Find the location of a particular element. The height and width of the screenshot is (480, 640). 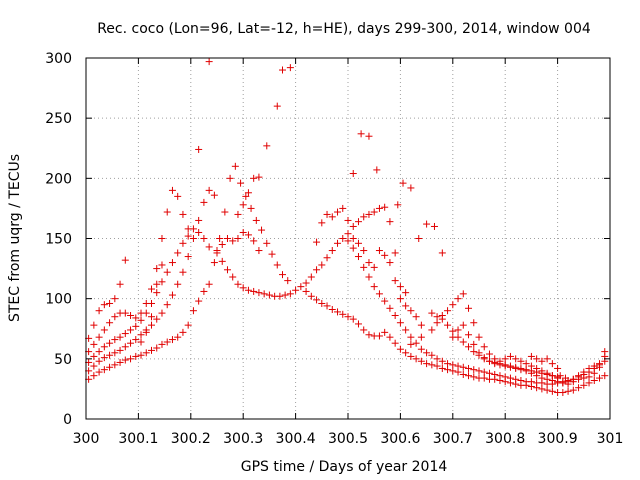

x-tick-label: 300.8 is located at coordinates (505, 439).